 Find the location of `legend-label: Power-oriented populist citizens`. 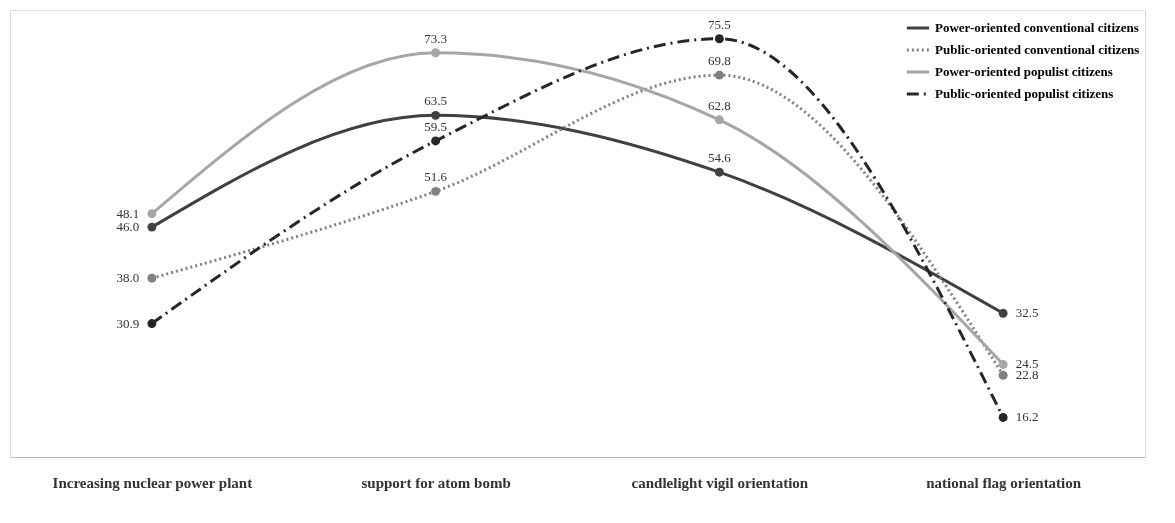

legend-label: Power-oriented populist citizens is located at coordinates (1024, 71).